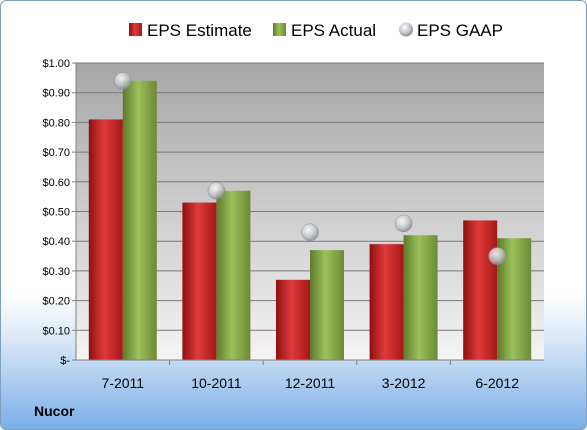  Describe the element at coordinates (56, 242) in the screenshot. I see `y-tick-label: $0.40` at that location.